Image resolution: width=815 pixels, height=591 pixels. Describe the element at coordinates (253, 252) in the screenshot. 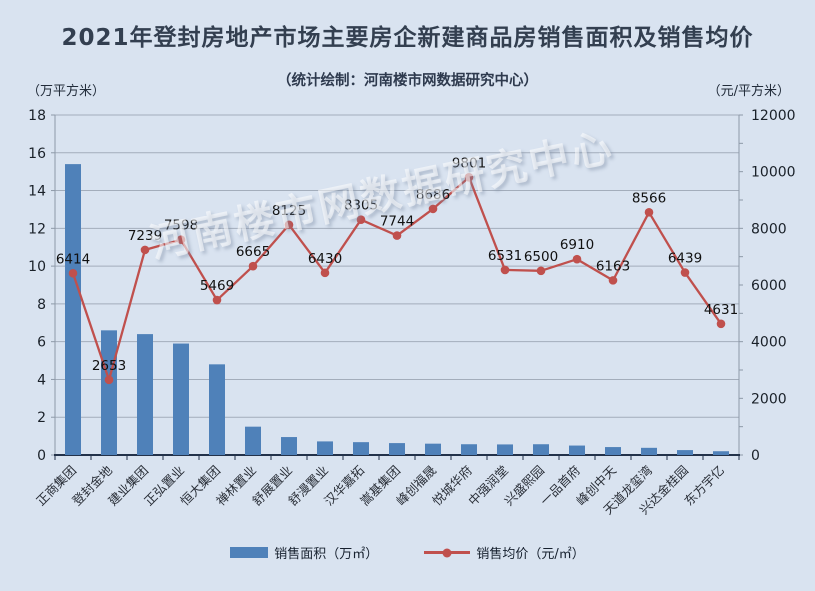

I see `point-label: 6665` at that location.